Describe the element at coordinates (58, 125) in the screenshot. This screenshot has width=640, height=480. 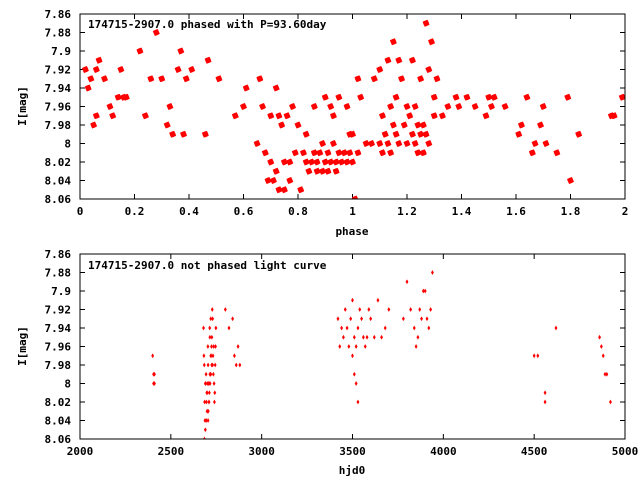
I see `y-tick-label: 7.98` at that location.